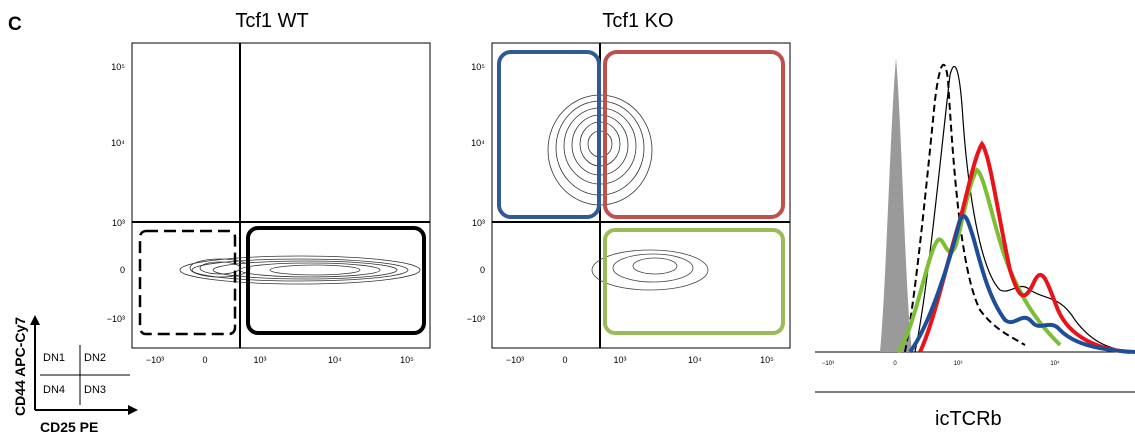 This screenshot has height=439, width=1135. I want to click on hist-x-label: icTCRb, so click(968, 419).